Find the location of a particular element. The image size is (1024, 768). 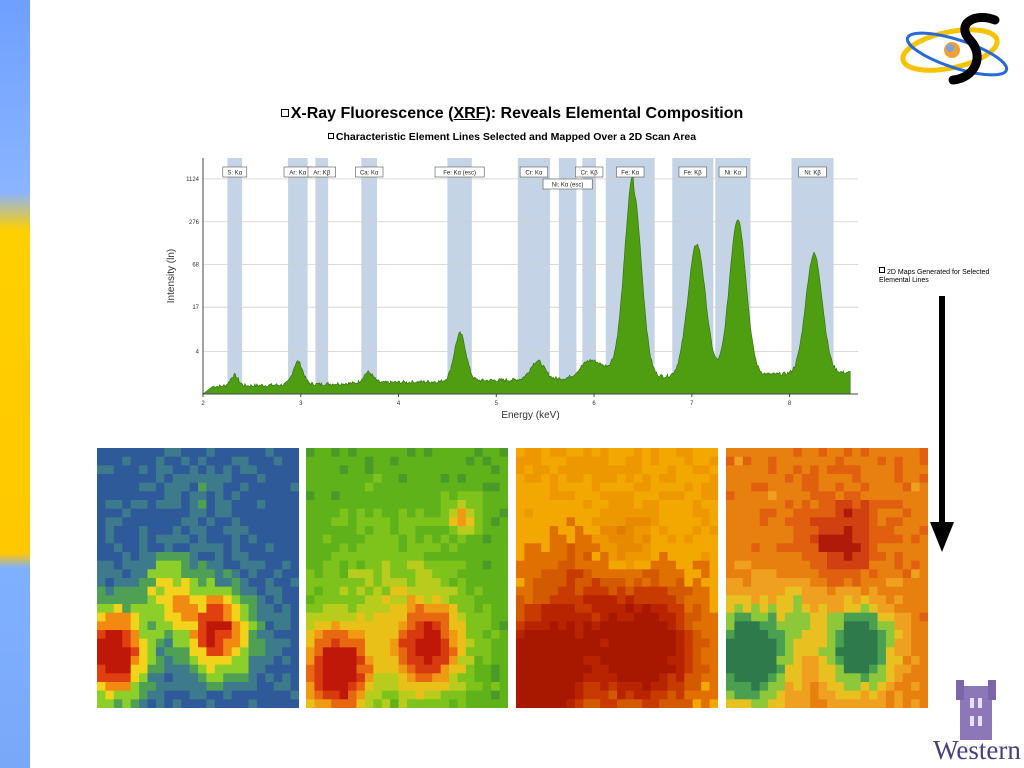

line-label-box is located at coordinates (534, 172).